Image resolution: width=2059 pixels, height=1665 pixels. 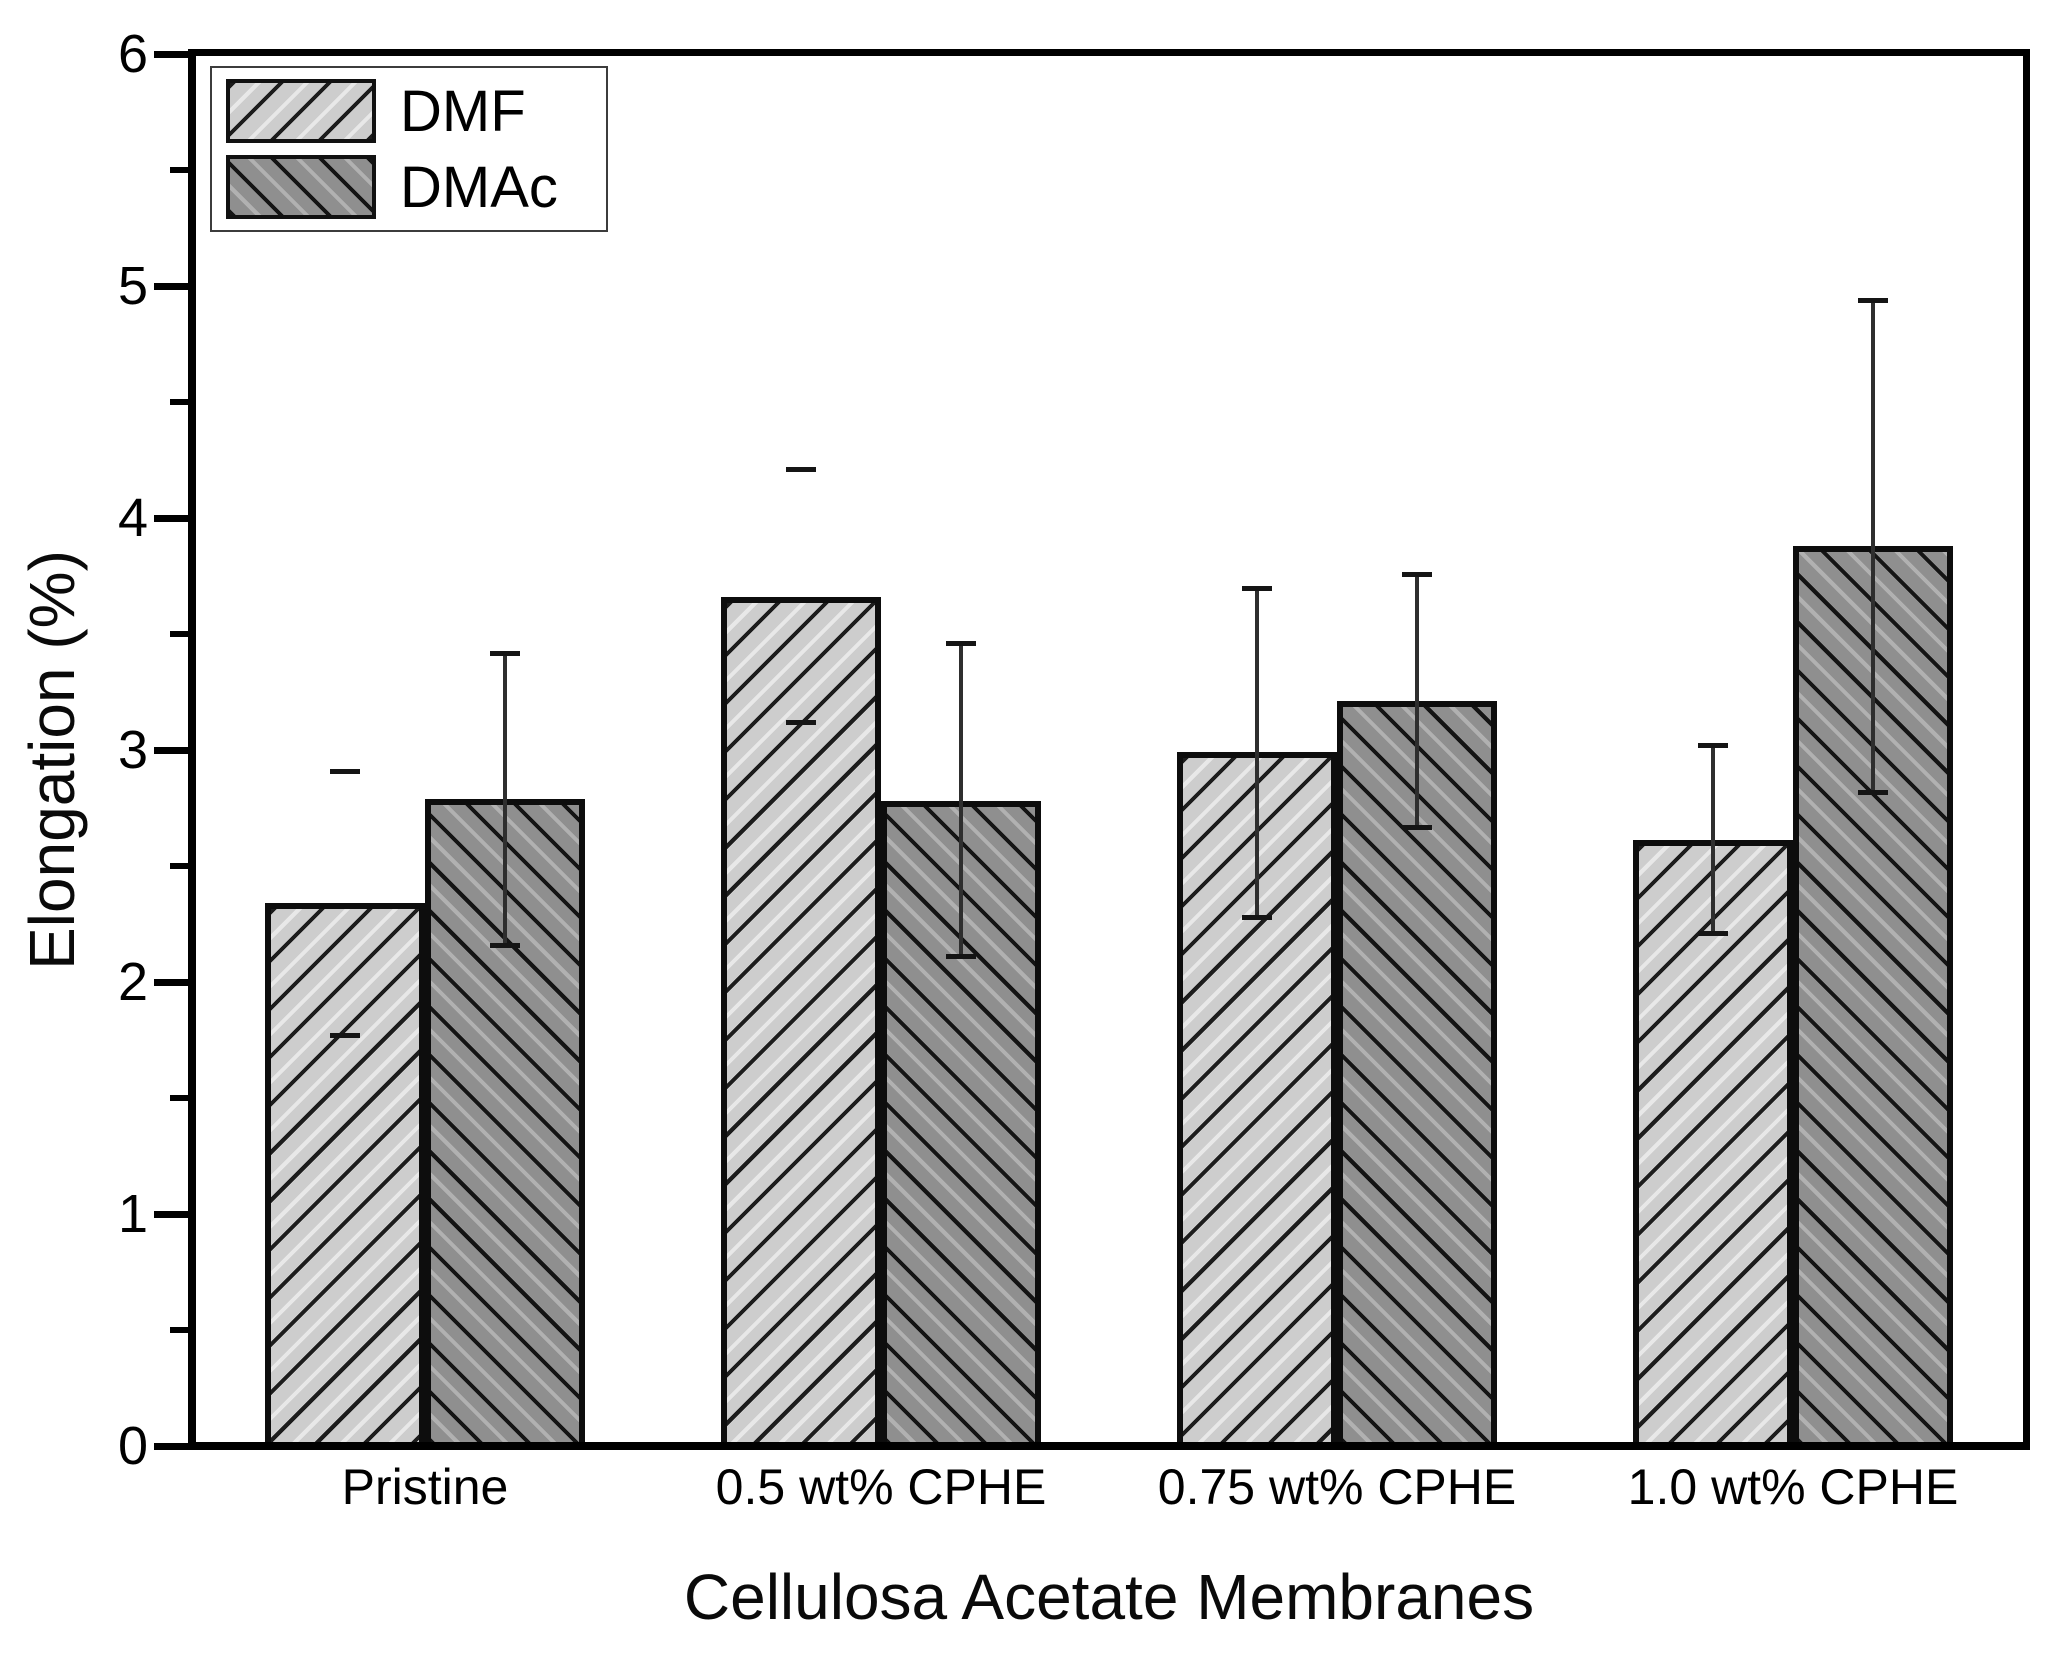 I want to click on y-minor-tick-2.5, so click(x=181, y=866).